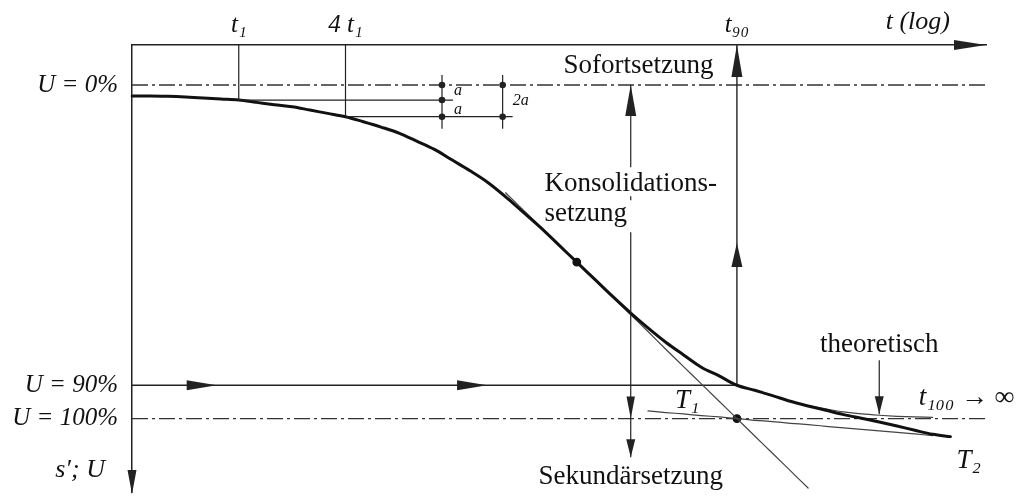 This screenshot has height=497, width=1033. I want to click on annotation: t₁₀₀ → ∞, so click(966, 396).